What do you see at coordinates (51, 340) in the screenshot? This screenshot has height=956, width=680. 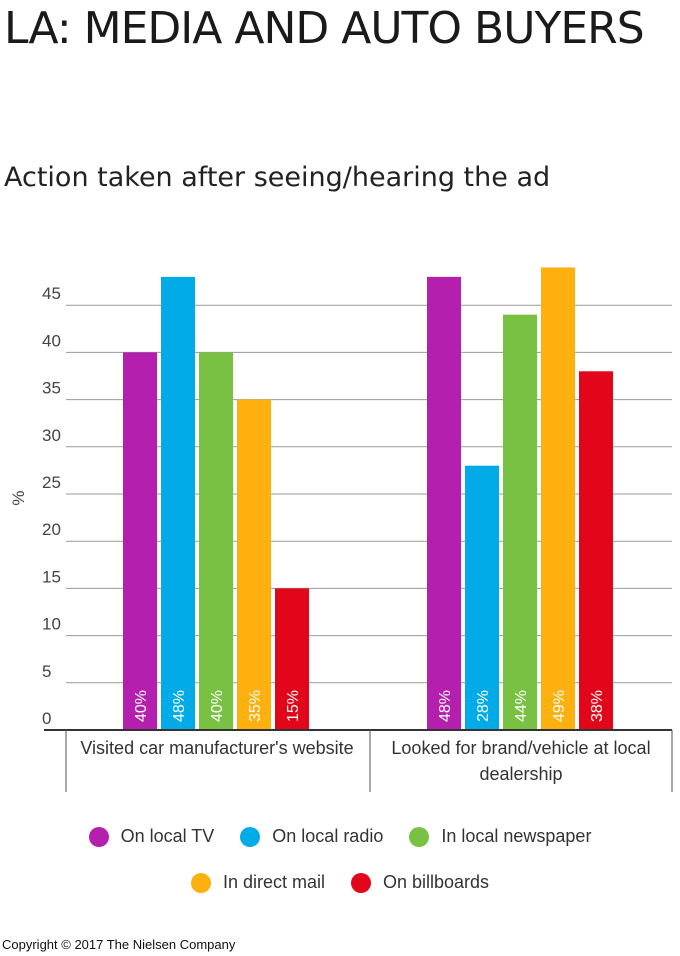 I see `y-tick-label: 40` at bounding box center [51, 340].